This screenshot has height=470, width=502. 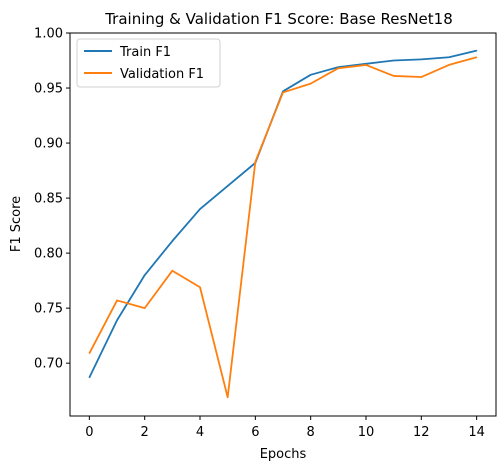 What do you see at coordinates (48, 254) in the screenshot?
I see `y-tick-label: 0.80` at bounding box center [48, 254].